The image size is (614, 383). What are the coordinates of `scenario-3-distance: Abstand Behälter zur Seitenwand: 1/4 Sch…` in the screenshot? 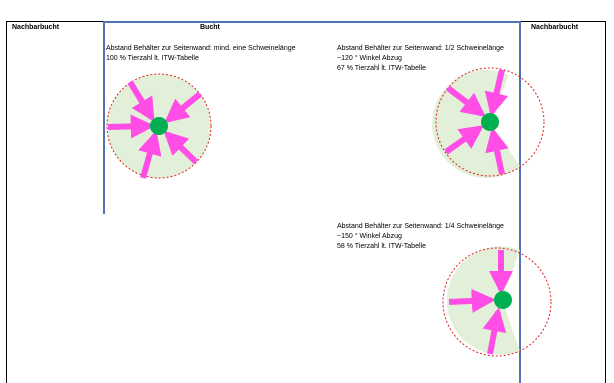 It's located at (420, 226).